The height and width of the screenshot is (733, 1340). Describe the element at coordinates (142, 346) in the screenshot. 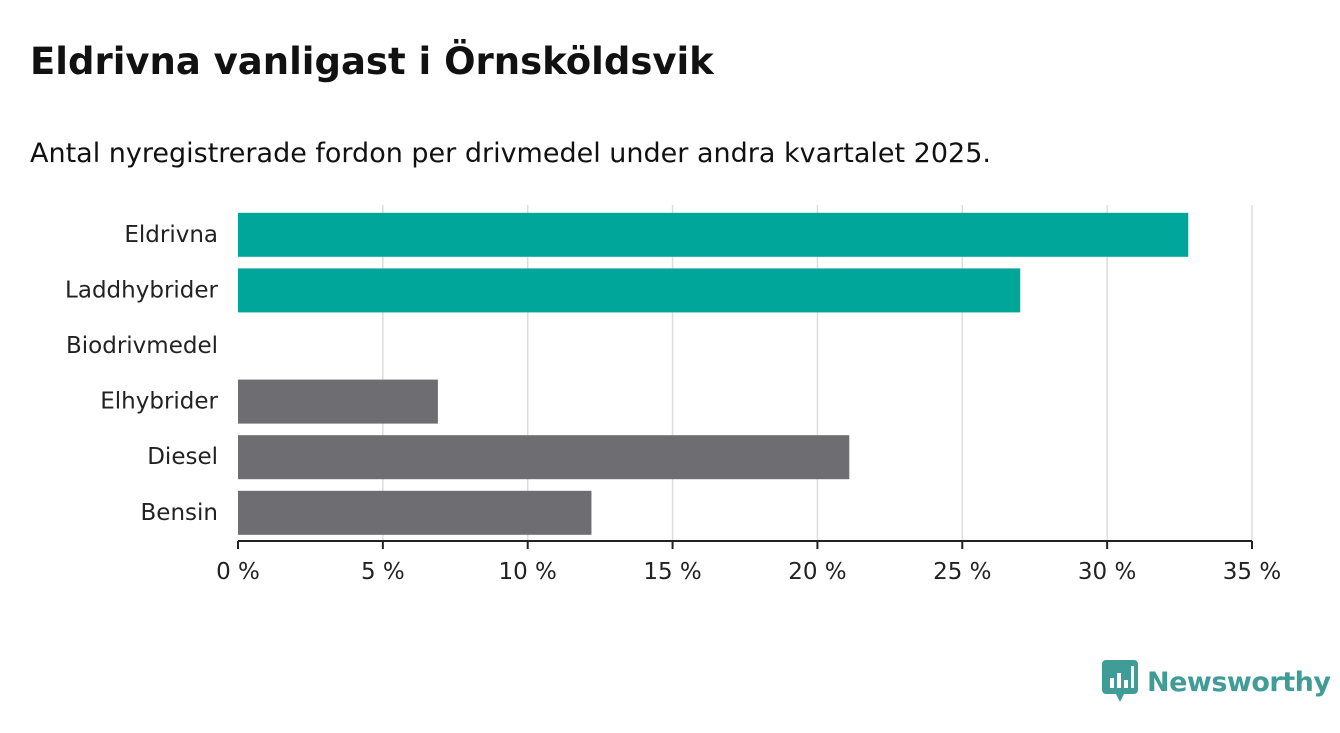

I see `category-label: Biodrivmedel` at that location.